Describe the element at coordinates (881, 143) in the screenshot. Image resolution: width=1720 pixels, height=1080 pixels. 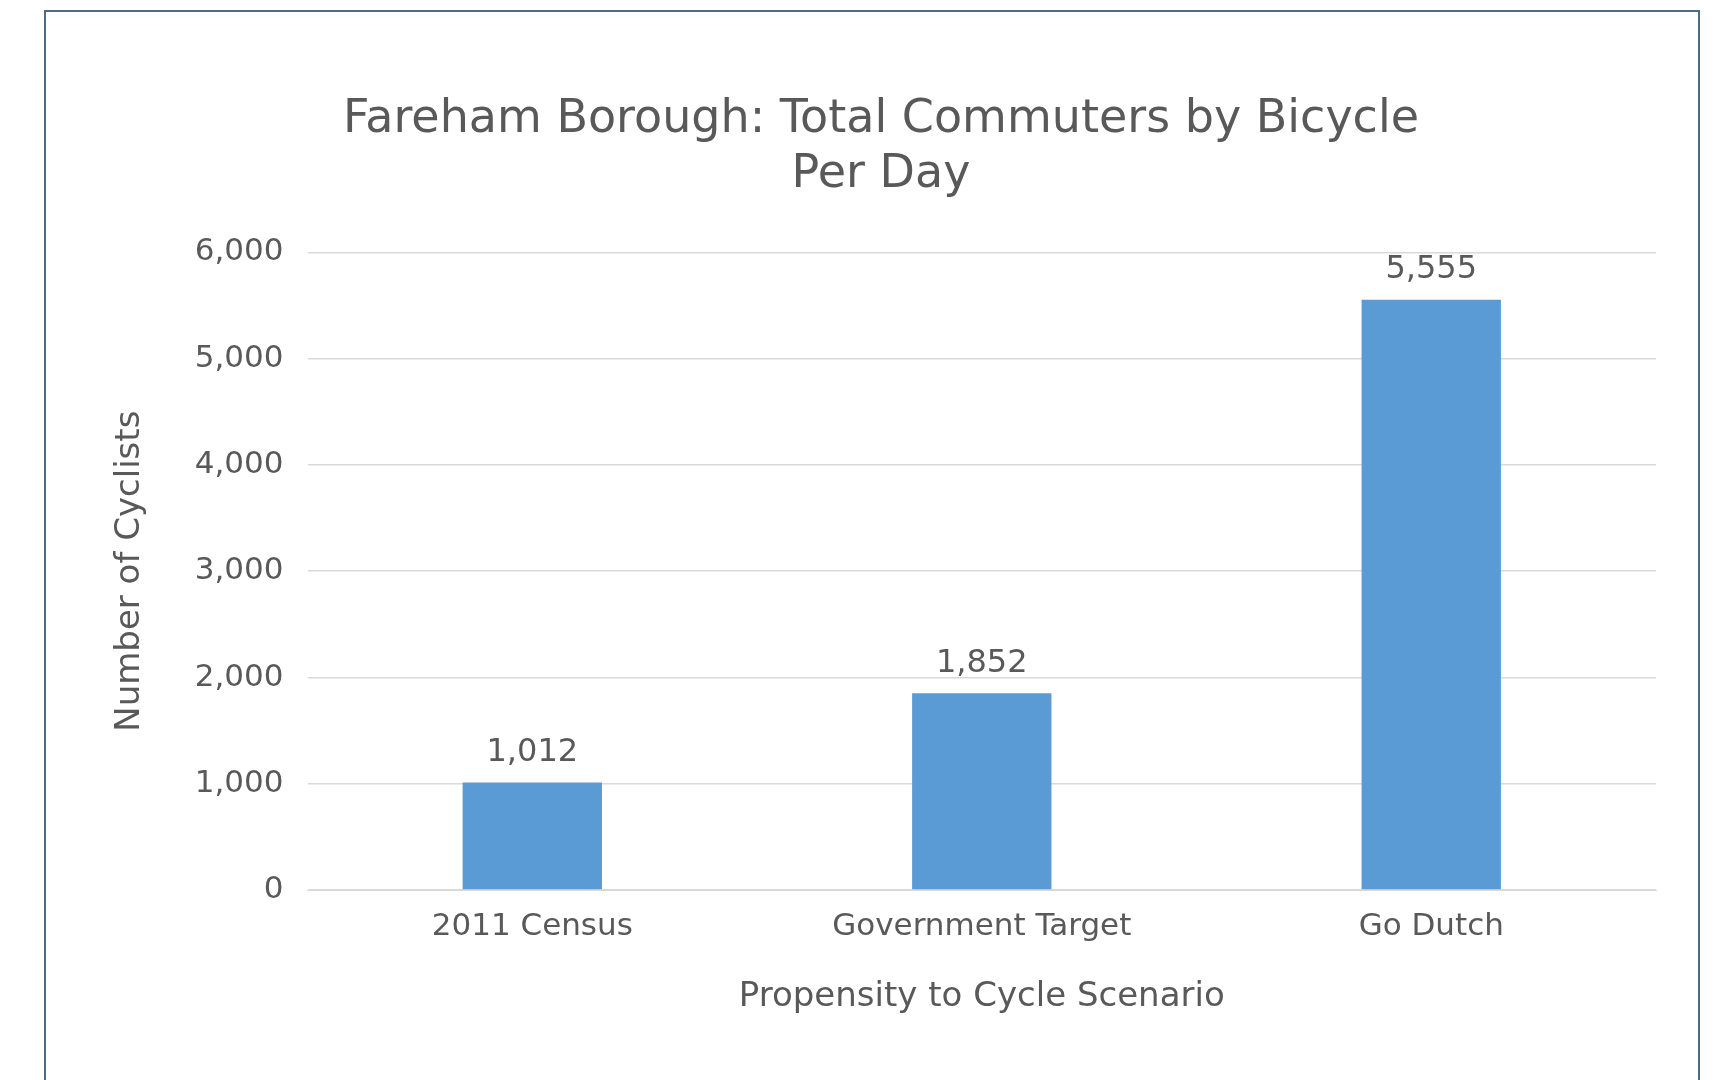
I see `chart-title: Fareham Borough: Total Commuters by Bicycle Per Day` at that location.